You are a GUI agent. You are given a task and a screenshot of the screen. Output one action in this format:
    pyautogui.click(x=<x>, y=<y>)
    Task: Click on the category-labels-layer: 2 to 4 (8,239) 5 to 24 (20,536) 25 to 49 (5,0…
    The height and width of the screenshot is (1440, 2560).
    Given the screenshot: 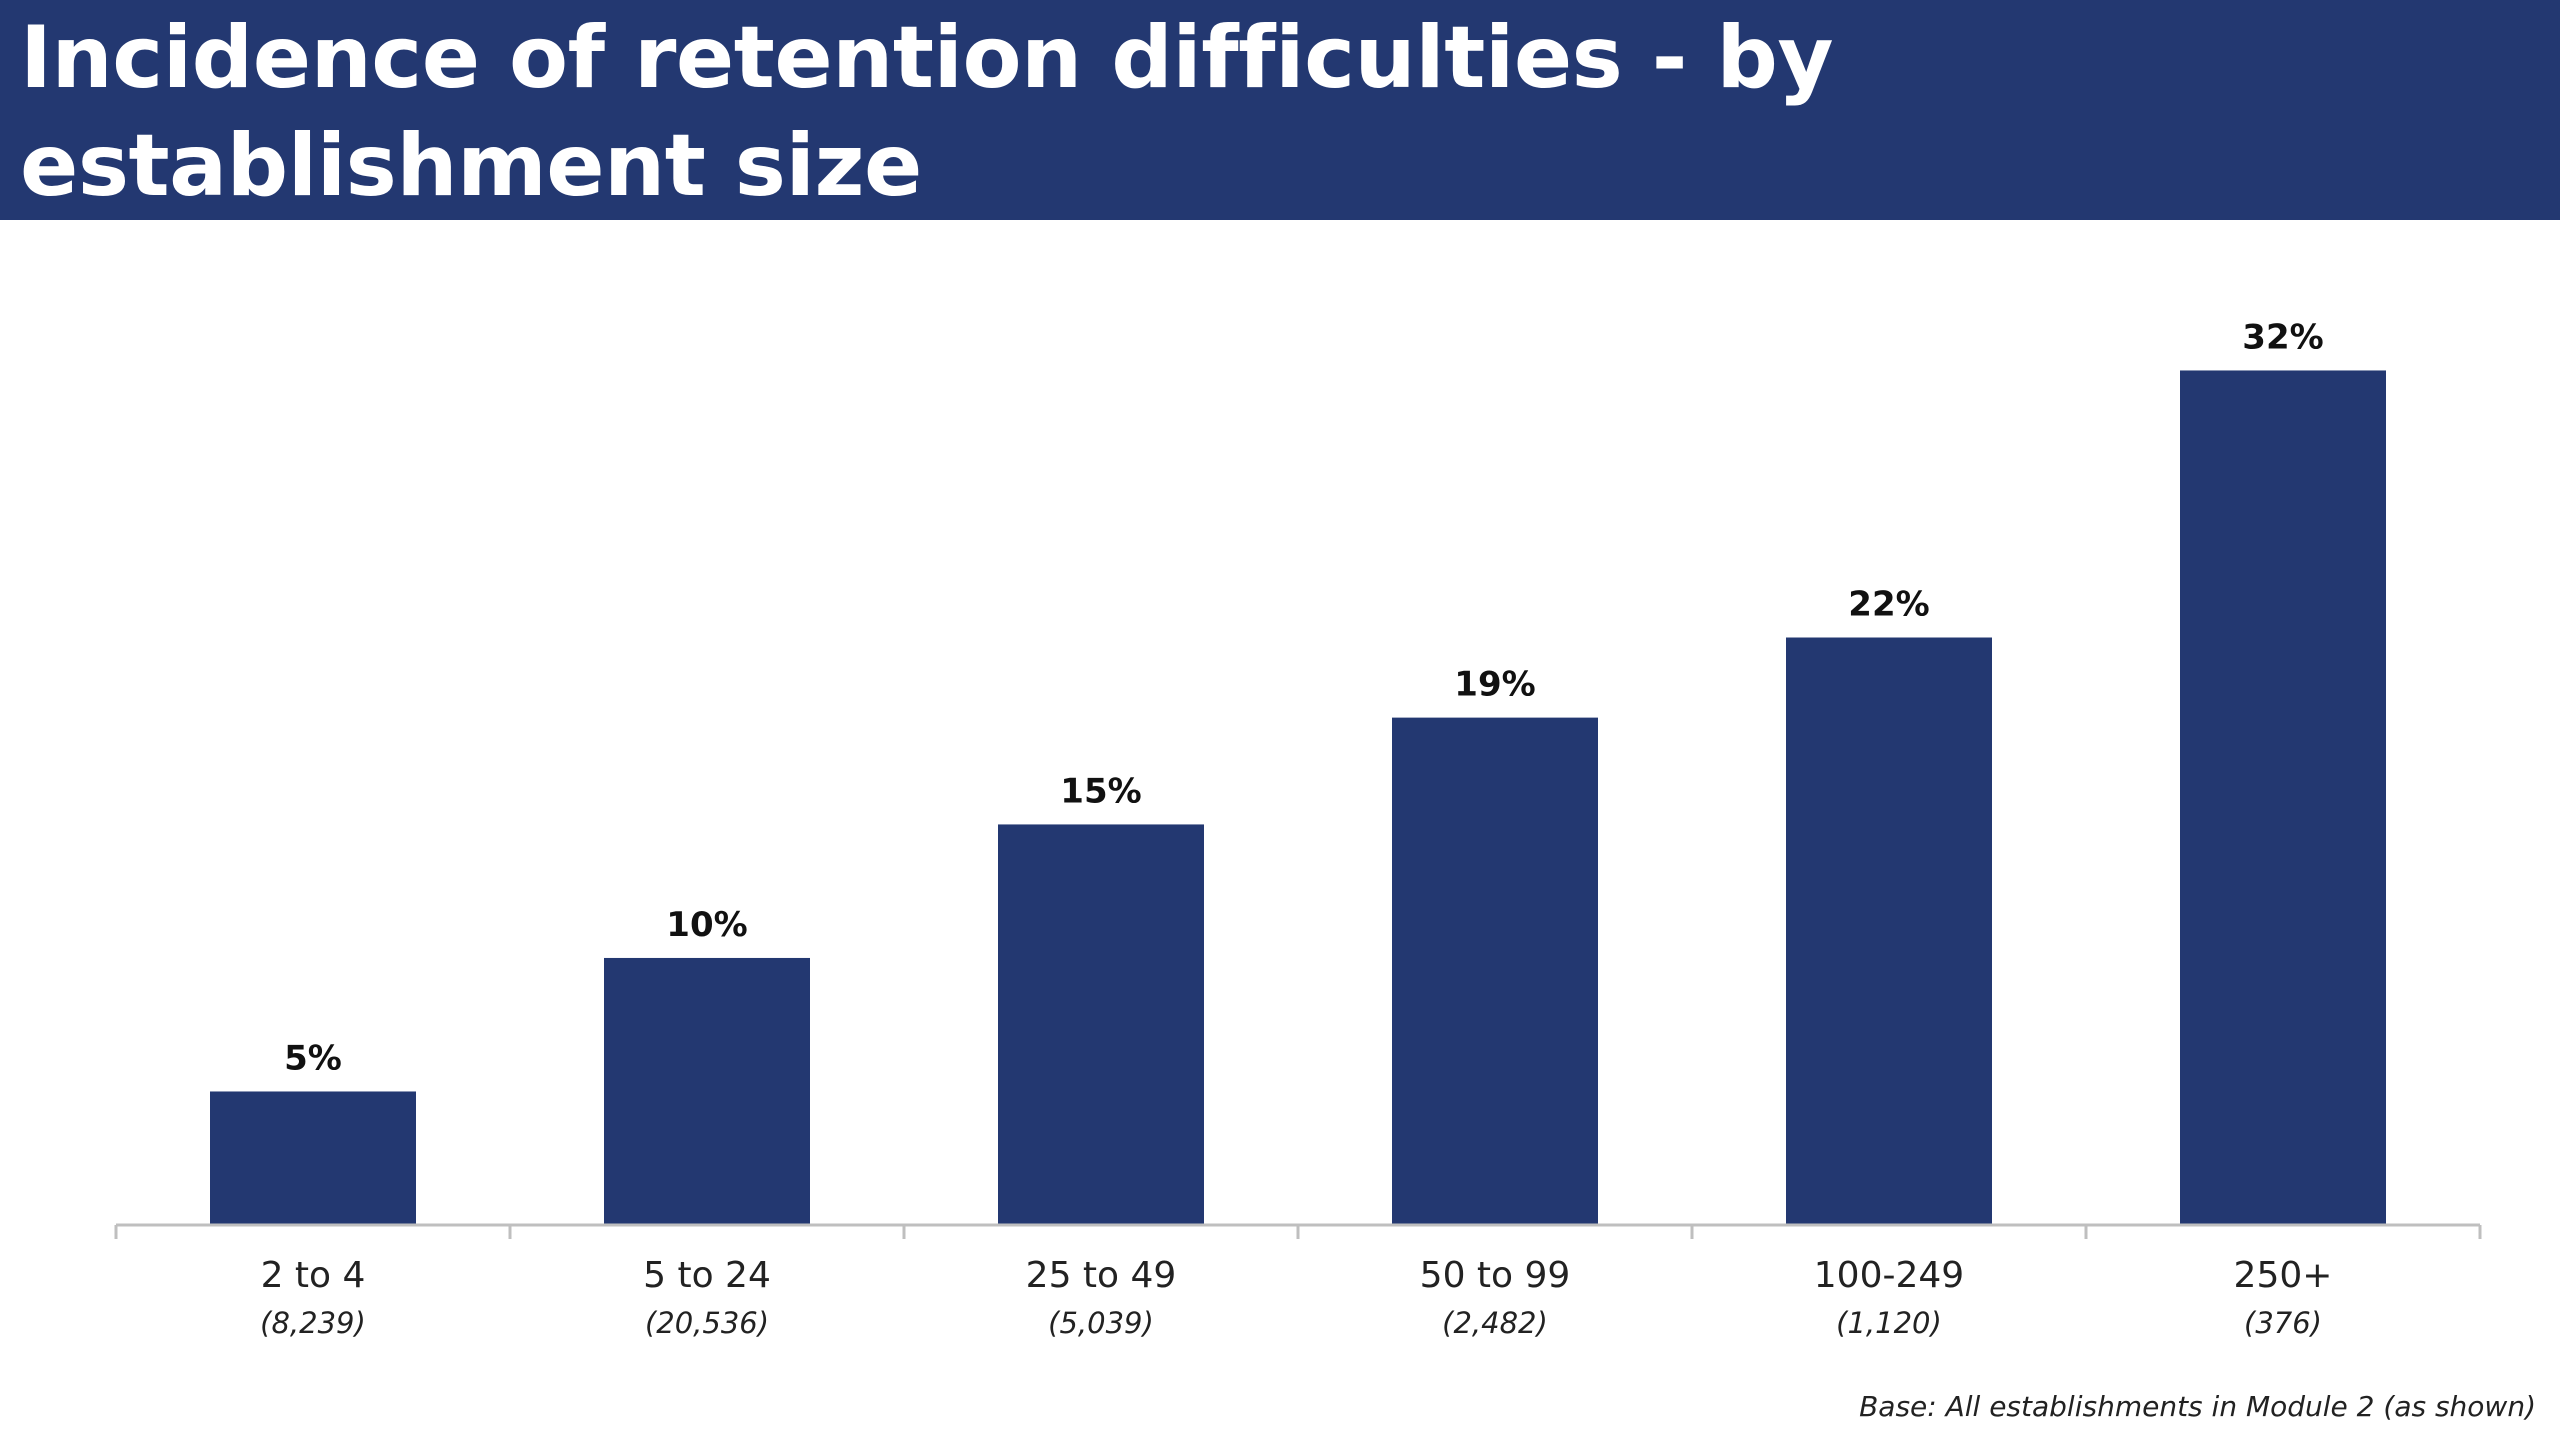 What is the action you would take?
    pyautogui.click(x=1296, y=1297)
    